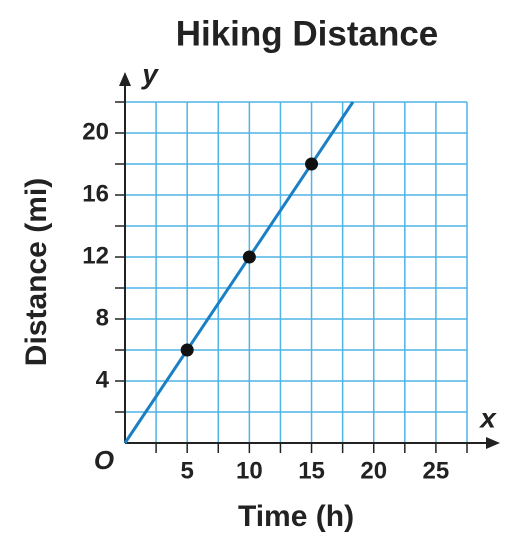 The image size is (521, 553). I want to click on y-axis-arrow, so click(125, 79).